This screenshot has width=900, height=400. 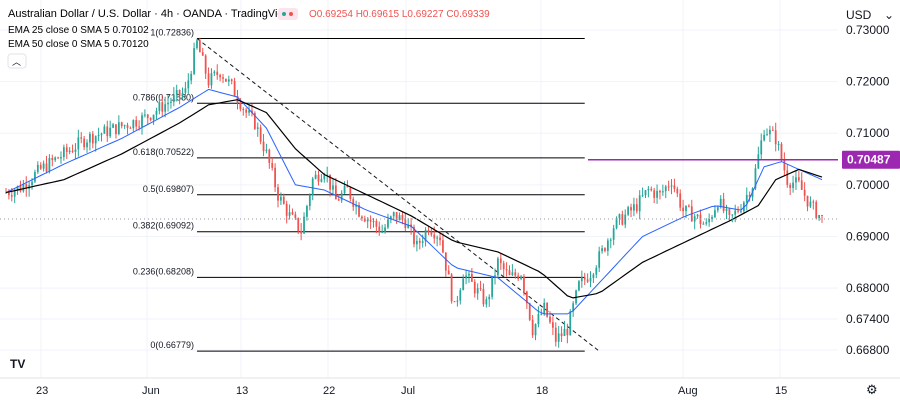 What do you see at coordinates (868, 350) in the screenshot?
I see `price-tick-label: 0.66800` at bounding box center [868, 350].